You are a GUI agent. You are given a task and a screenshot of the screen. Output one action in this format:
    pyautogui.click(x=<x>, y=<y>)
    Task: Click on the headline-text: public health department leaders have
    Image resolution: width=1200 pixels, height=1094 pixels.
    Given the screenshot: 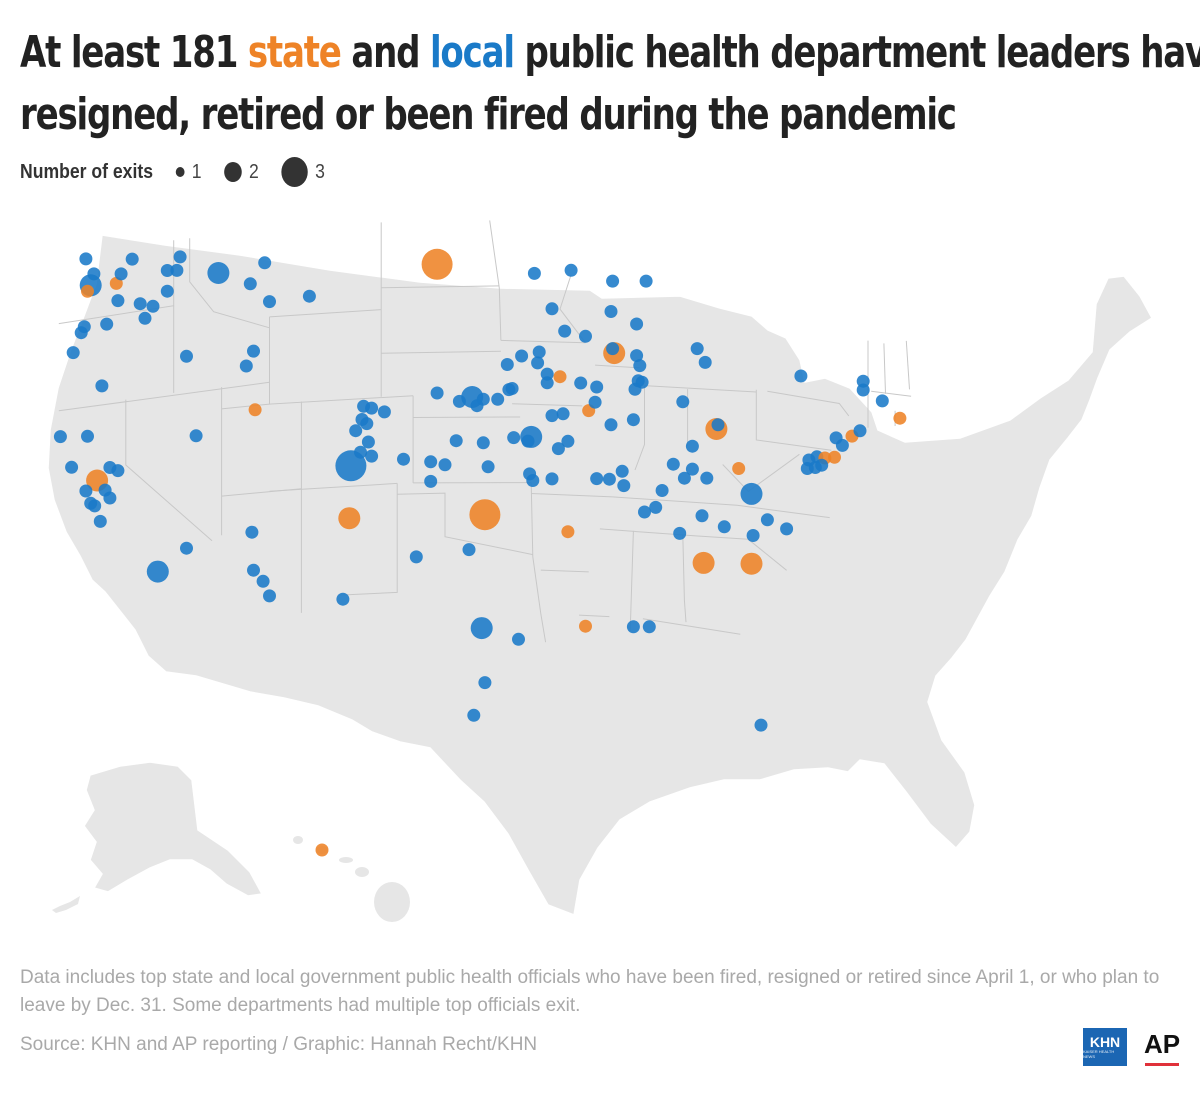 What is the action you would take?
    pyautogui.click(x=856, y=52)
    